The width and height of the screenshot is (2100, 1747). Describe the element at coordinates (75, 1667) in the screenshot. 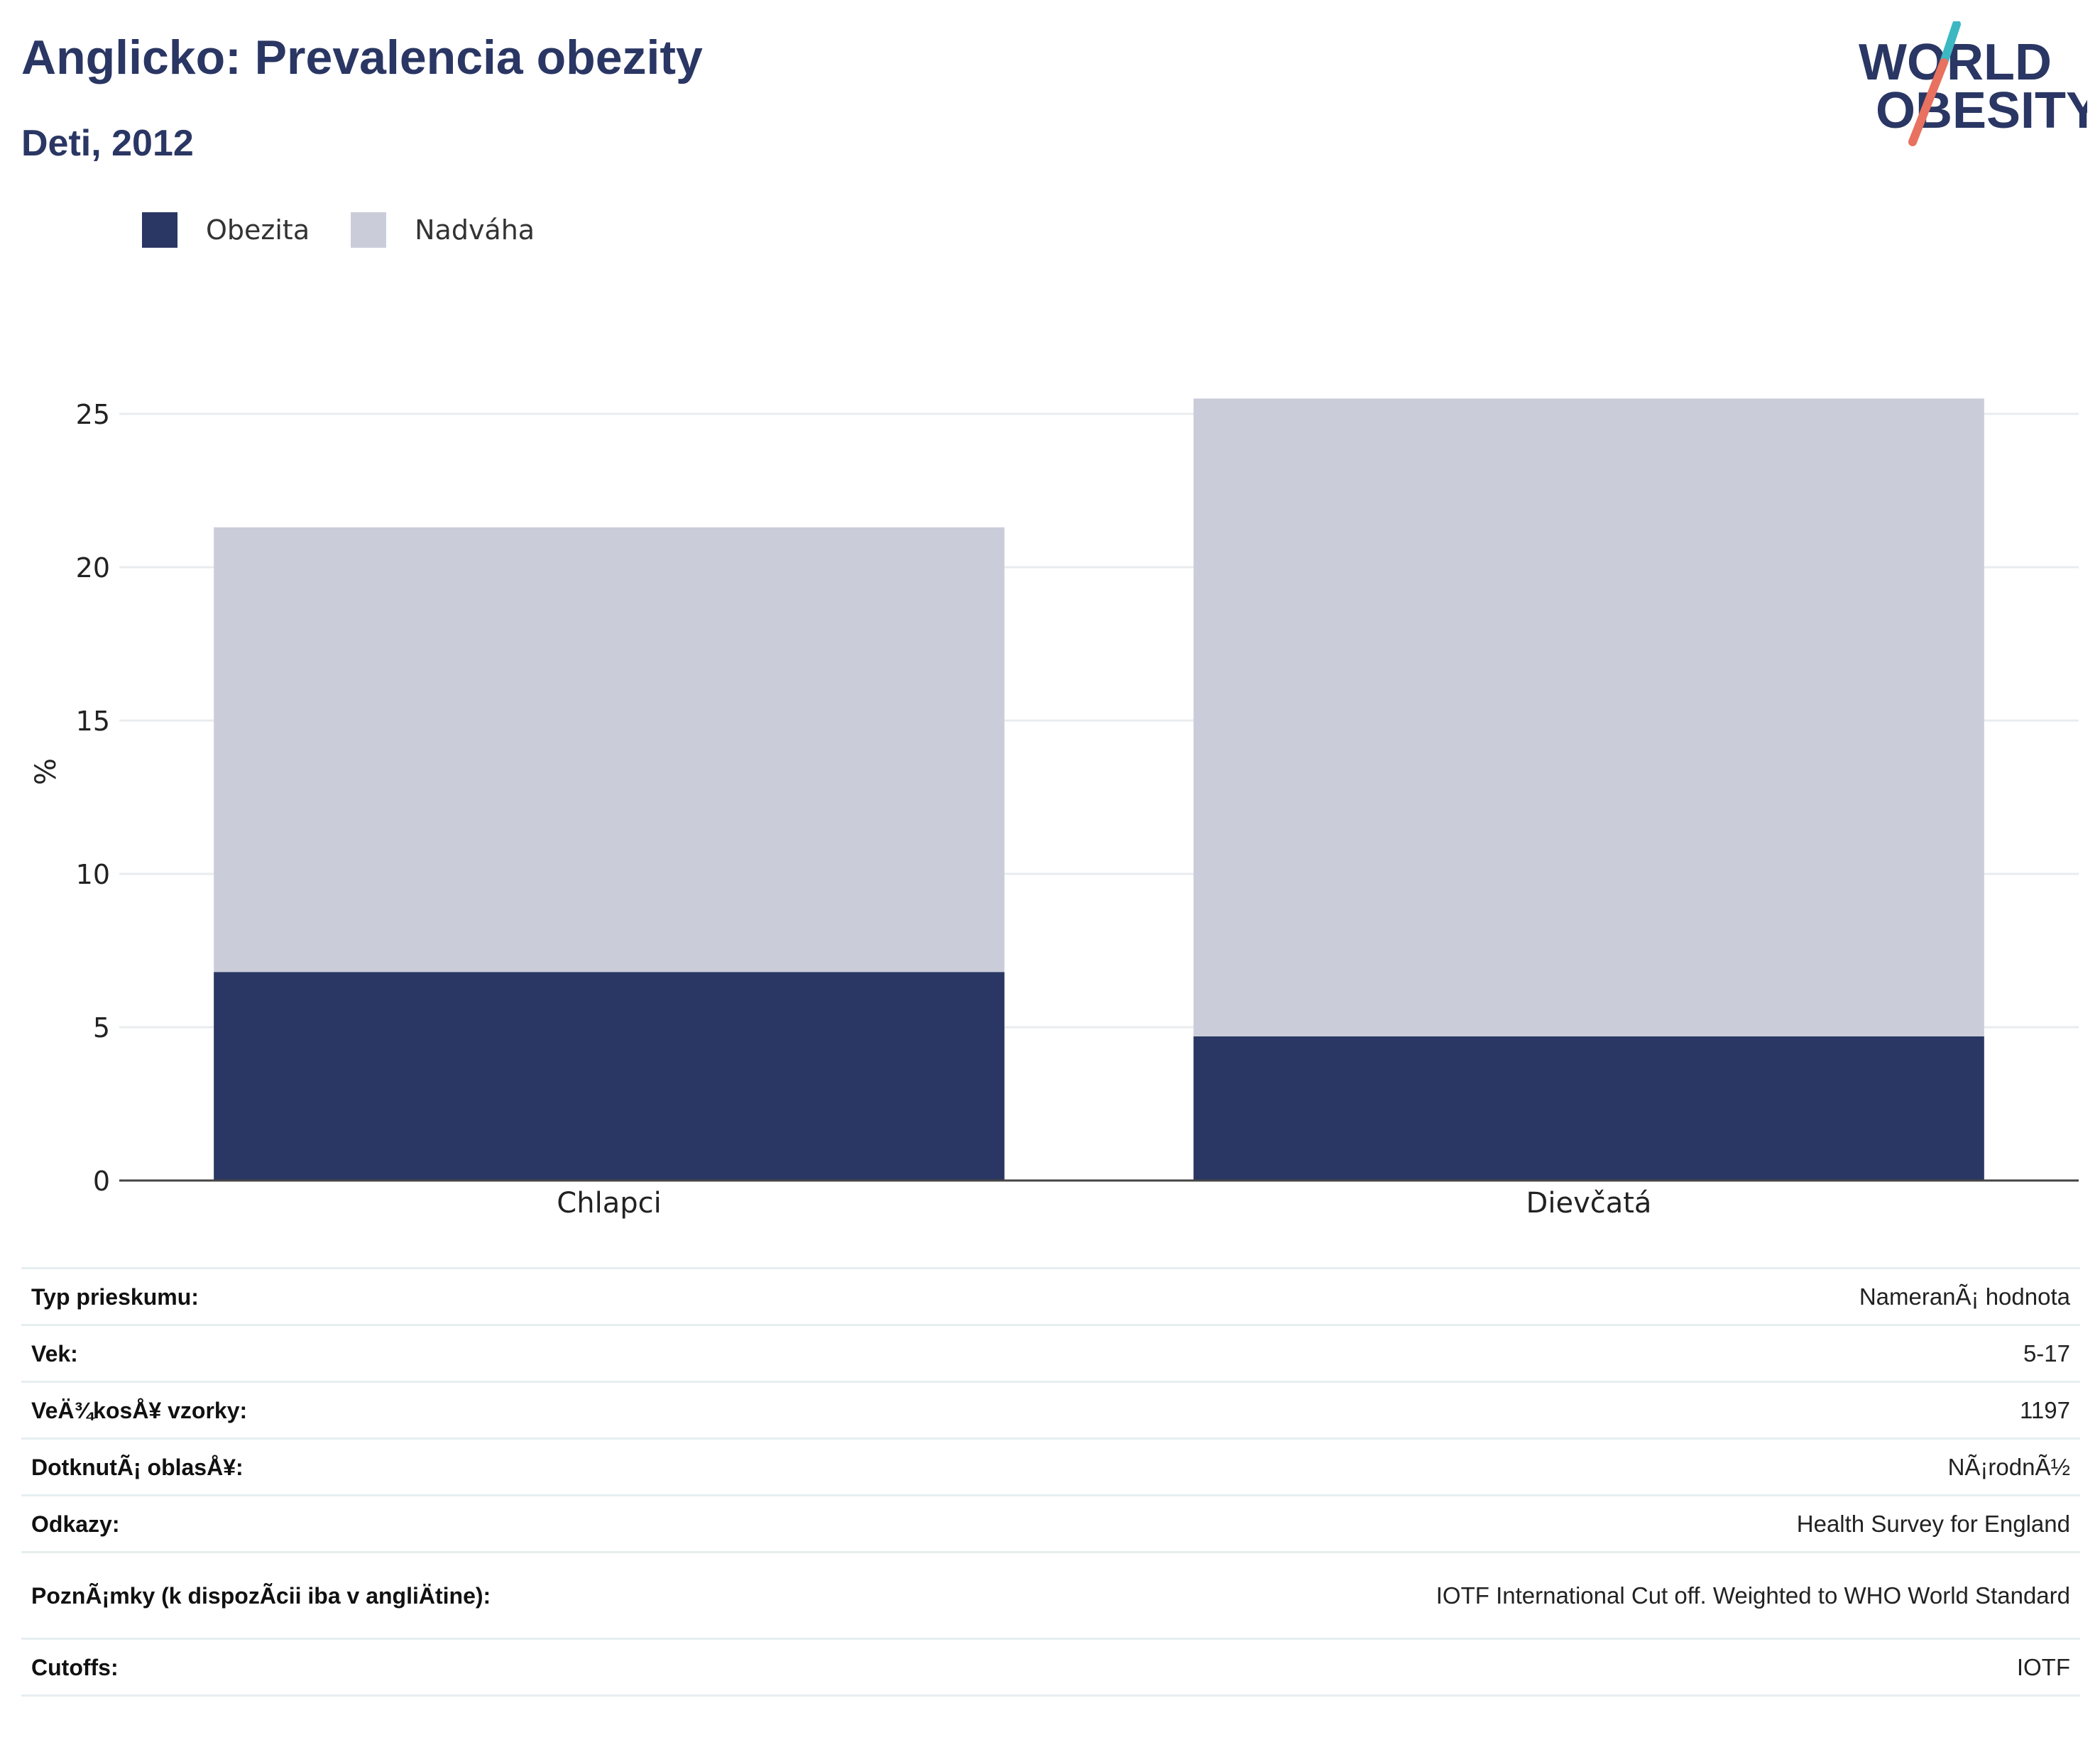

I see `details-label: Cutoffs:` at that location.